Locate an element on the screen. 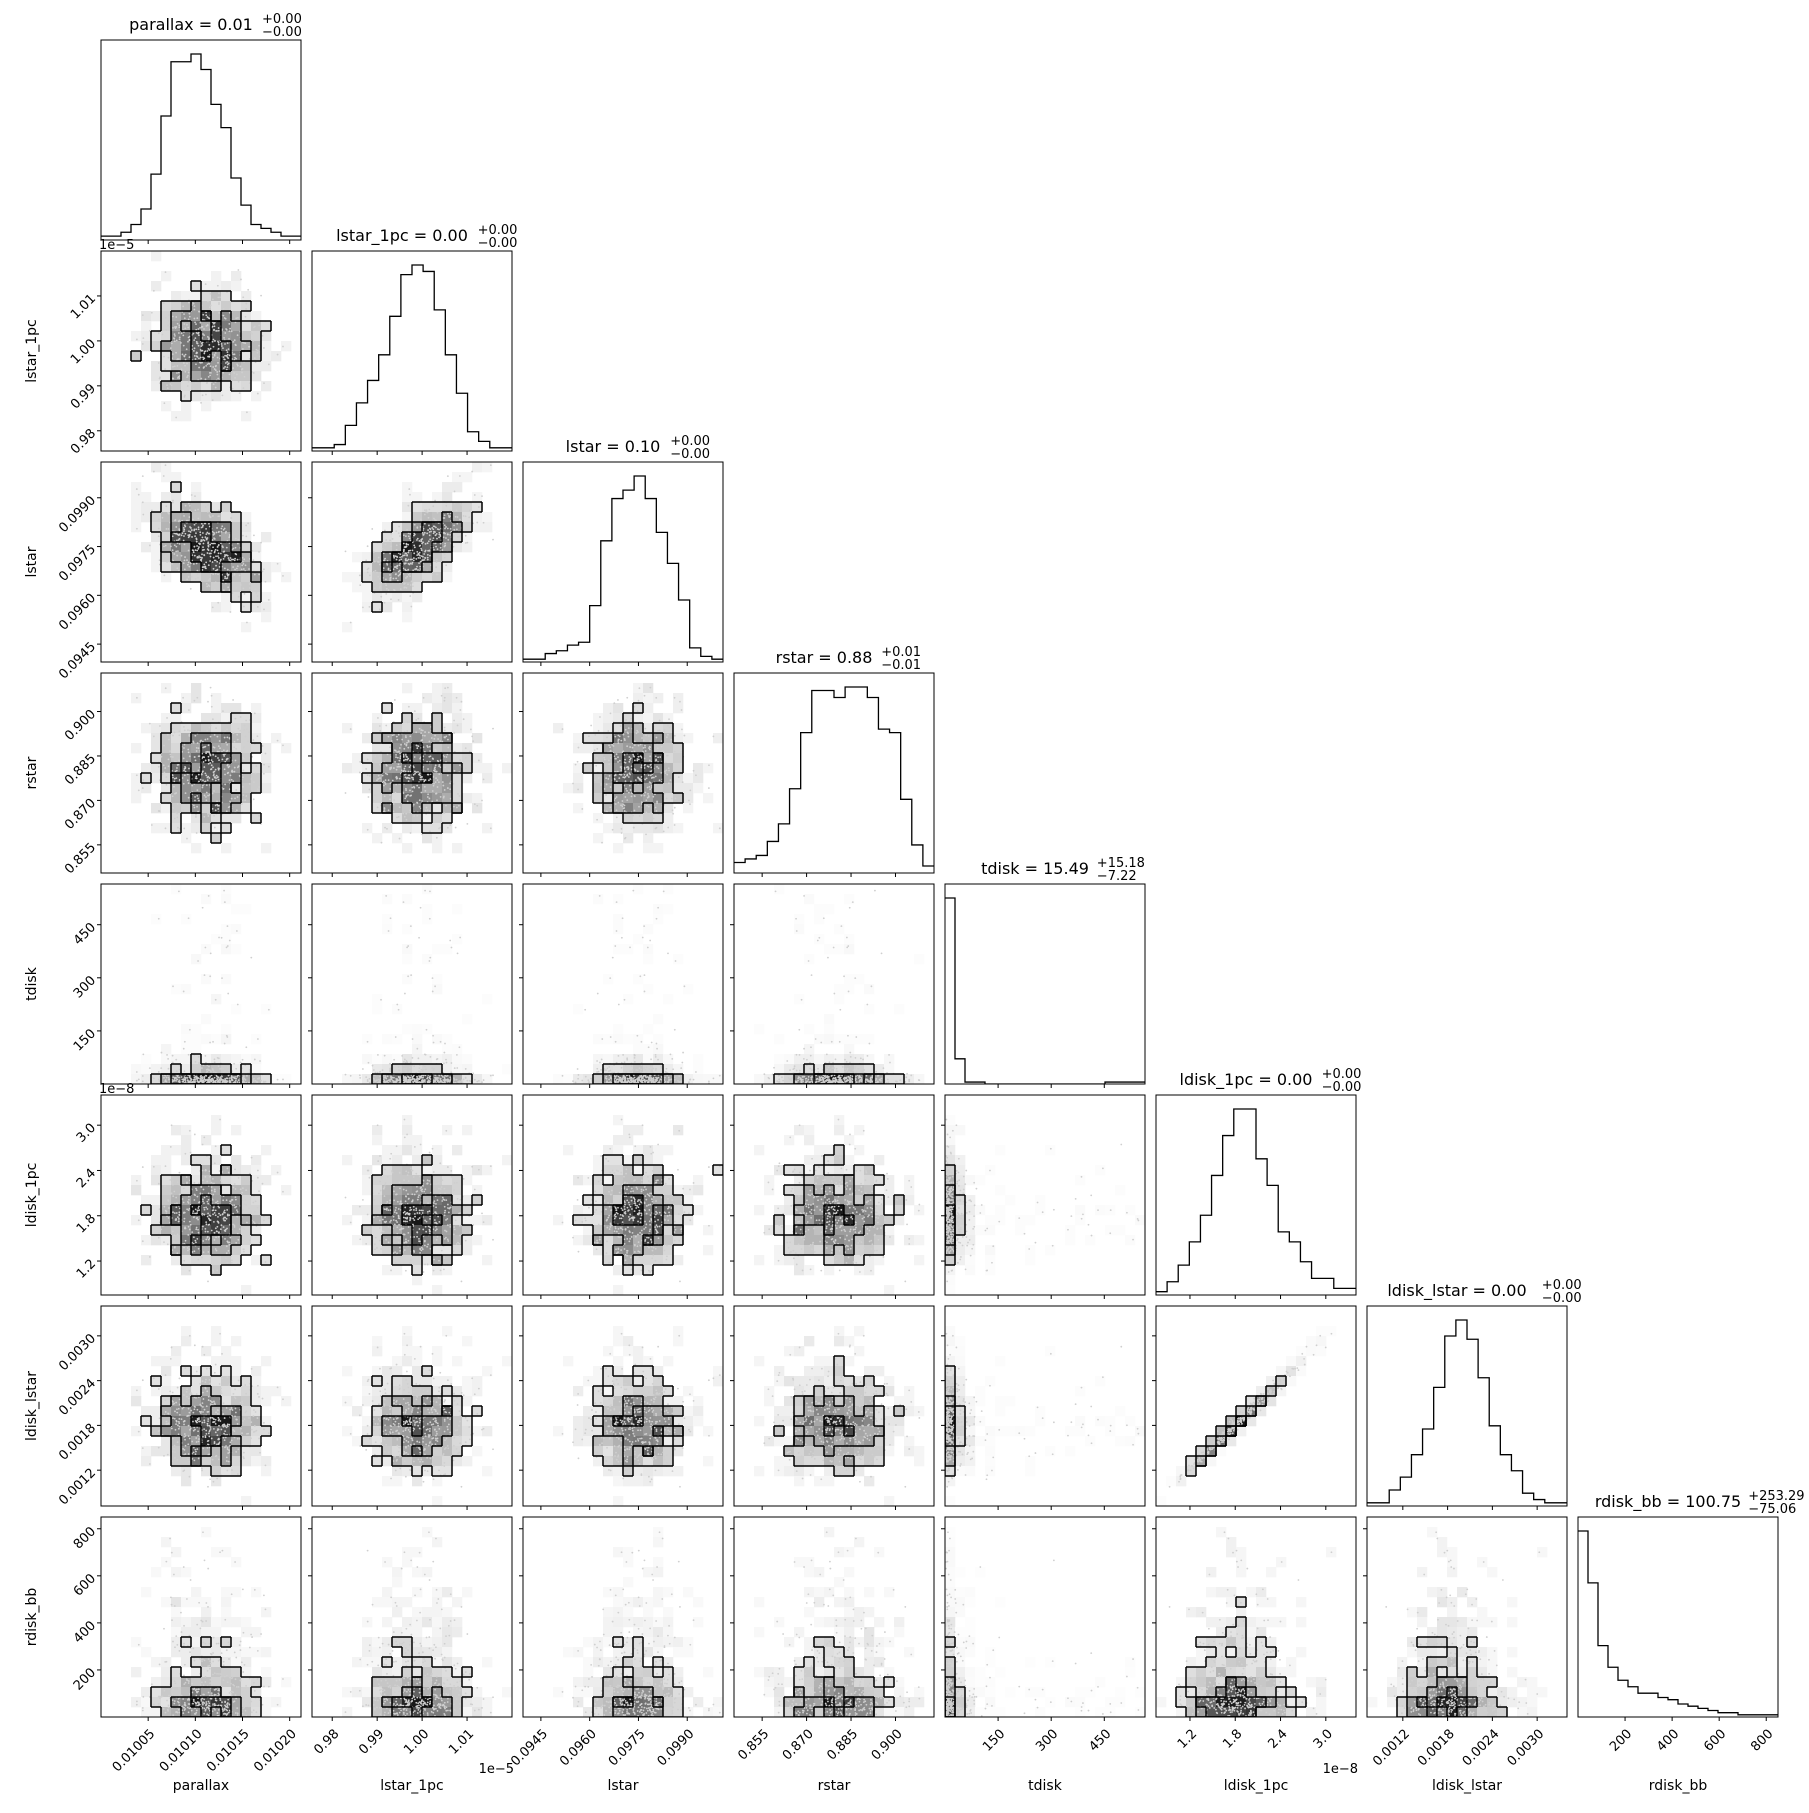 Image resolution: width=1809 pixels, height=1813 pixels. histogram-rstar is located at coordinates (834, 776).